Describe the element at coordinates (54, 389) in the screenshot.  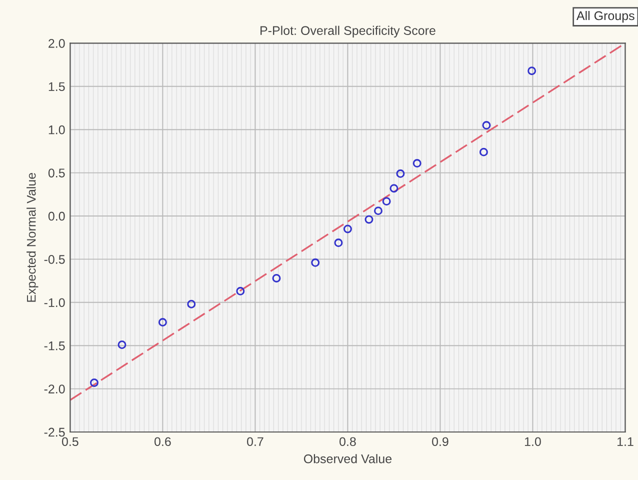
I see `y-tick-label: -2.0` at that location.